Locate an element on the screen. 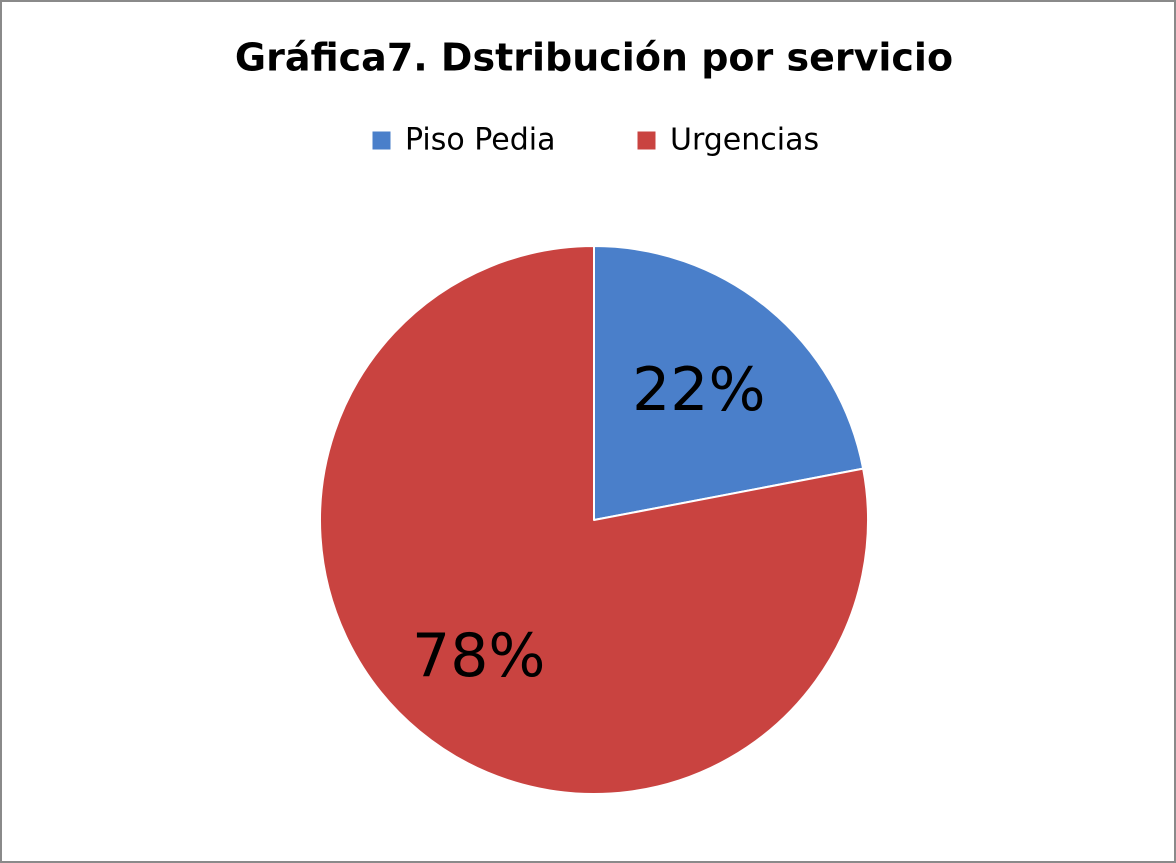 The image size is (1176, 863). legend-label: Piso Pedia is located at coordinates (480, 140).